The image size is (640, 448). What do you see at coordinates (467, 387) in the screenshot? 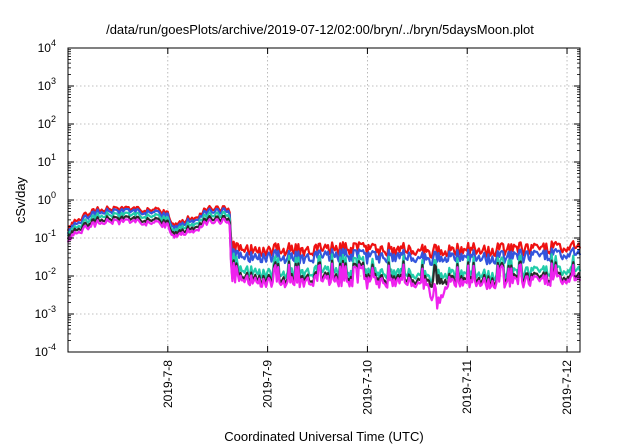
I see `x-tick-label: 2019-7-11` at bounding box center [467, 387].